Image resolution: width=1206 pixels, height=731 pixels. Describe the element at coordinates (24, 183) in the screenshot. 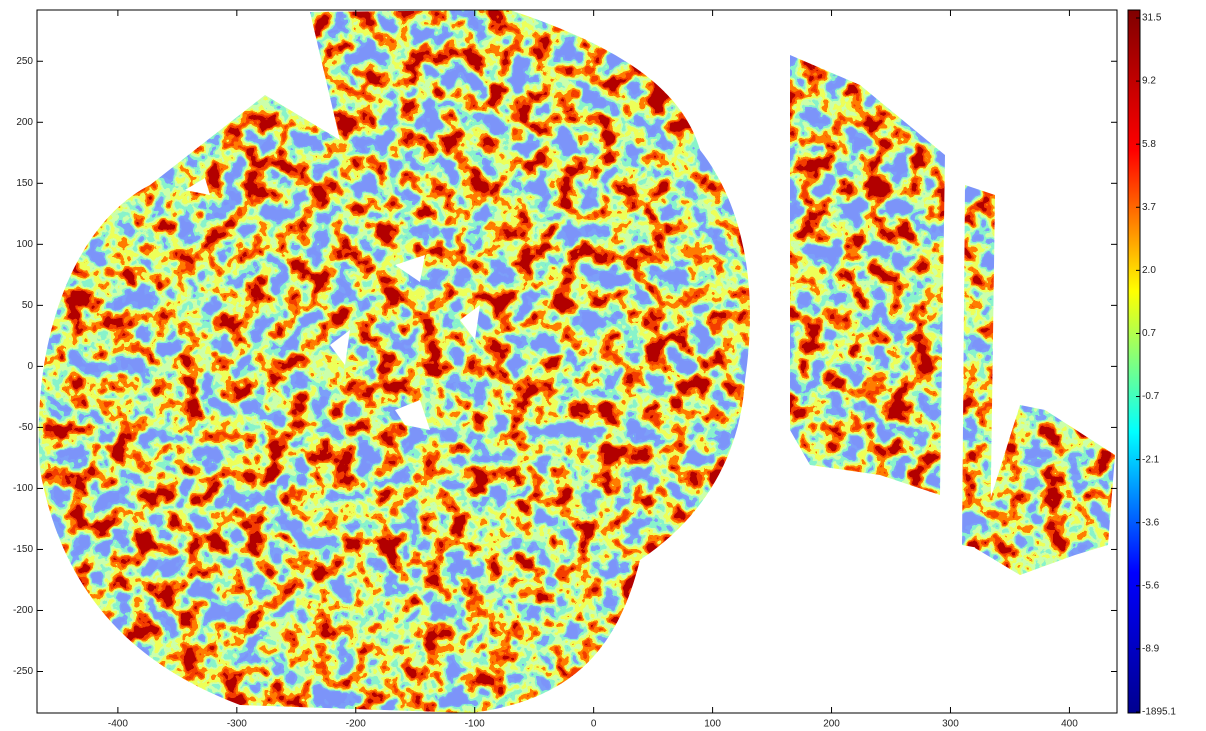

I see `y-tick-label: 150` at that location.